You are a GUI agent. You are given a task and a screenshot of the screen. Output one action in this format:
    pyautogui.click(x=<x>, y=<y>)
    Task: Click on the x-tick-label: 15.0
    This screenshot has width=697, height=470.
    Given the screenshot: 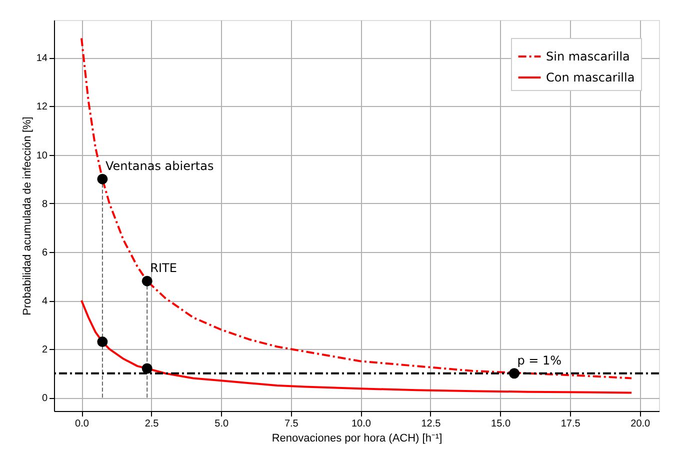 What is the action you would take?
    pyautogui.click(x=501, y=424)
    